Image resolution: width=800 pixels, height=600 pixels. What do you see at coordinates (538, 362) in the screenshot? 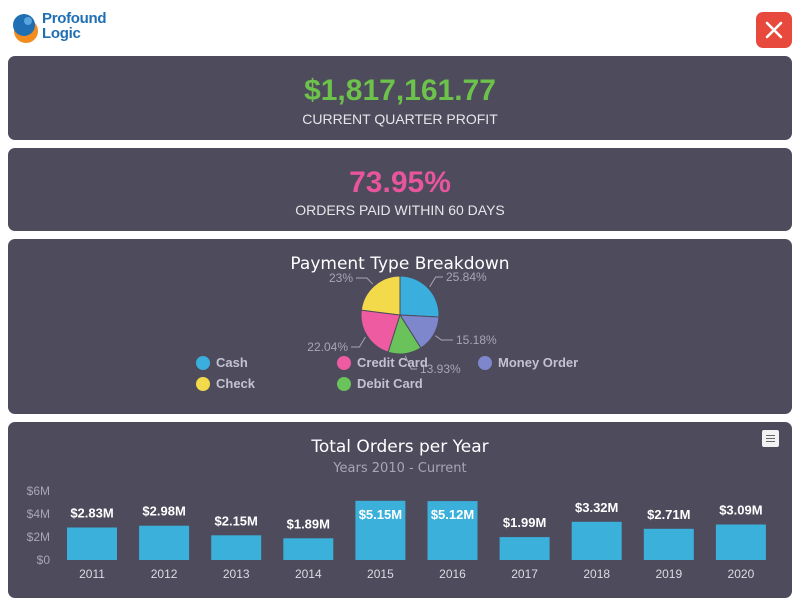
I see `legend-label: Money Order` at bounding box center [538, 362].